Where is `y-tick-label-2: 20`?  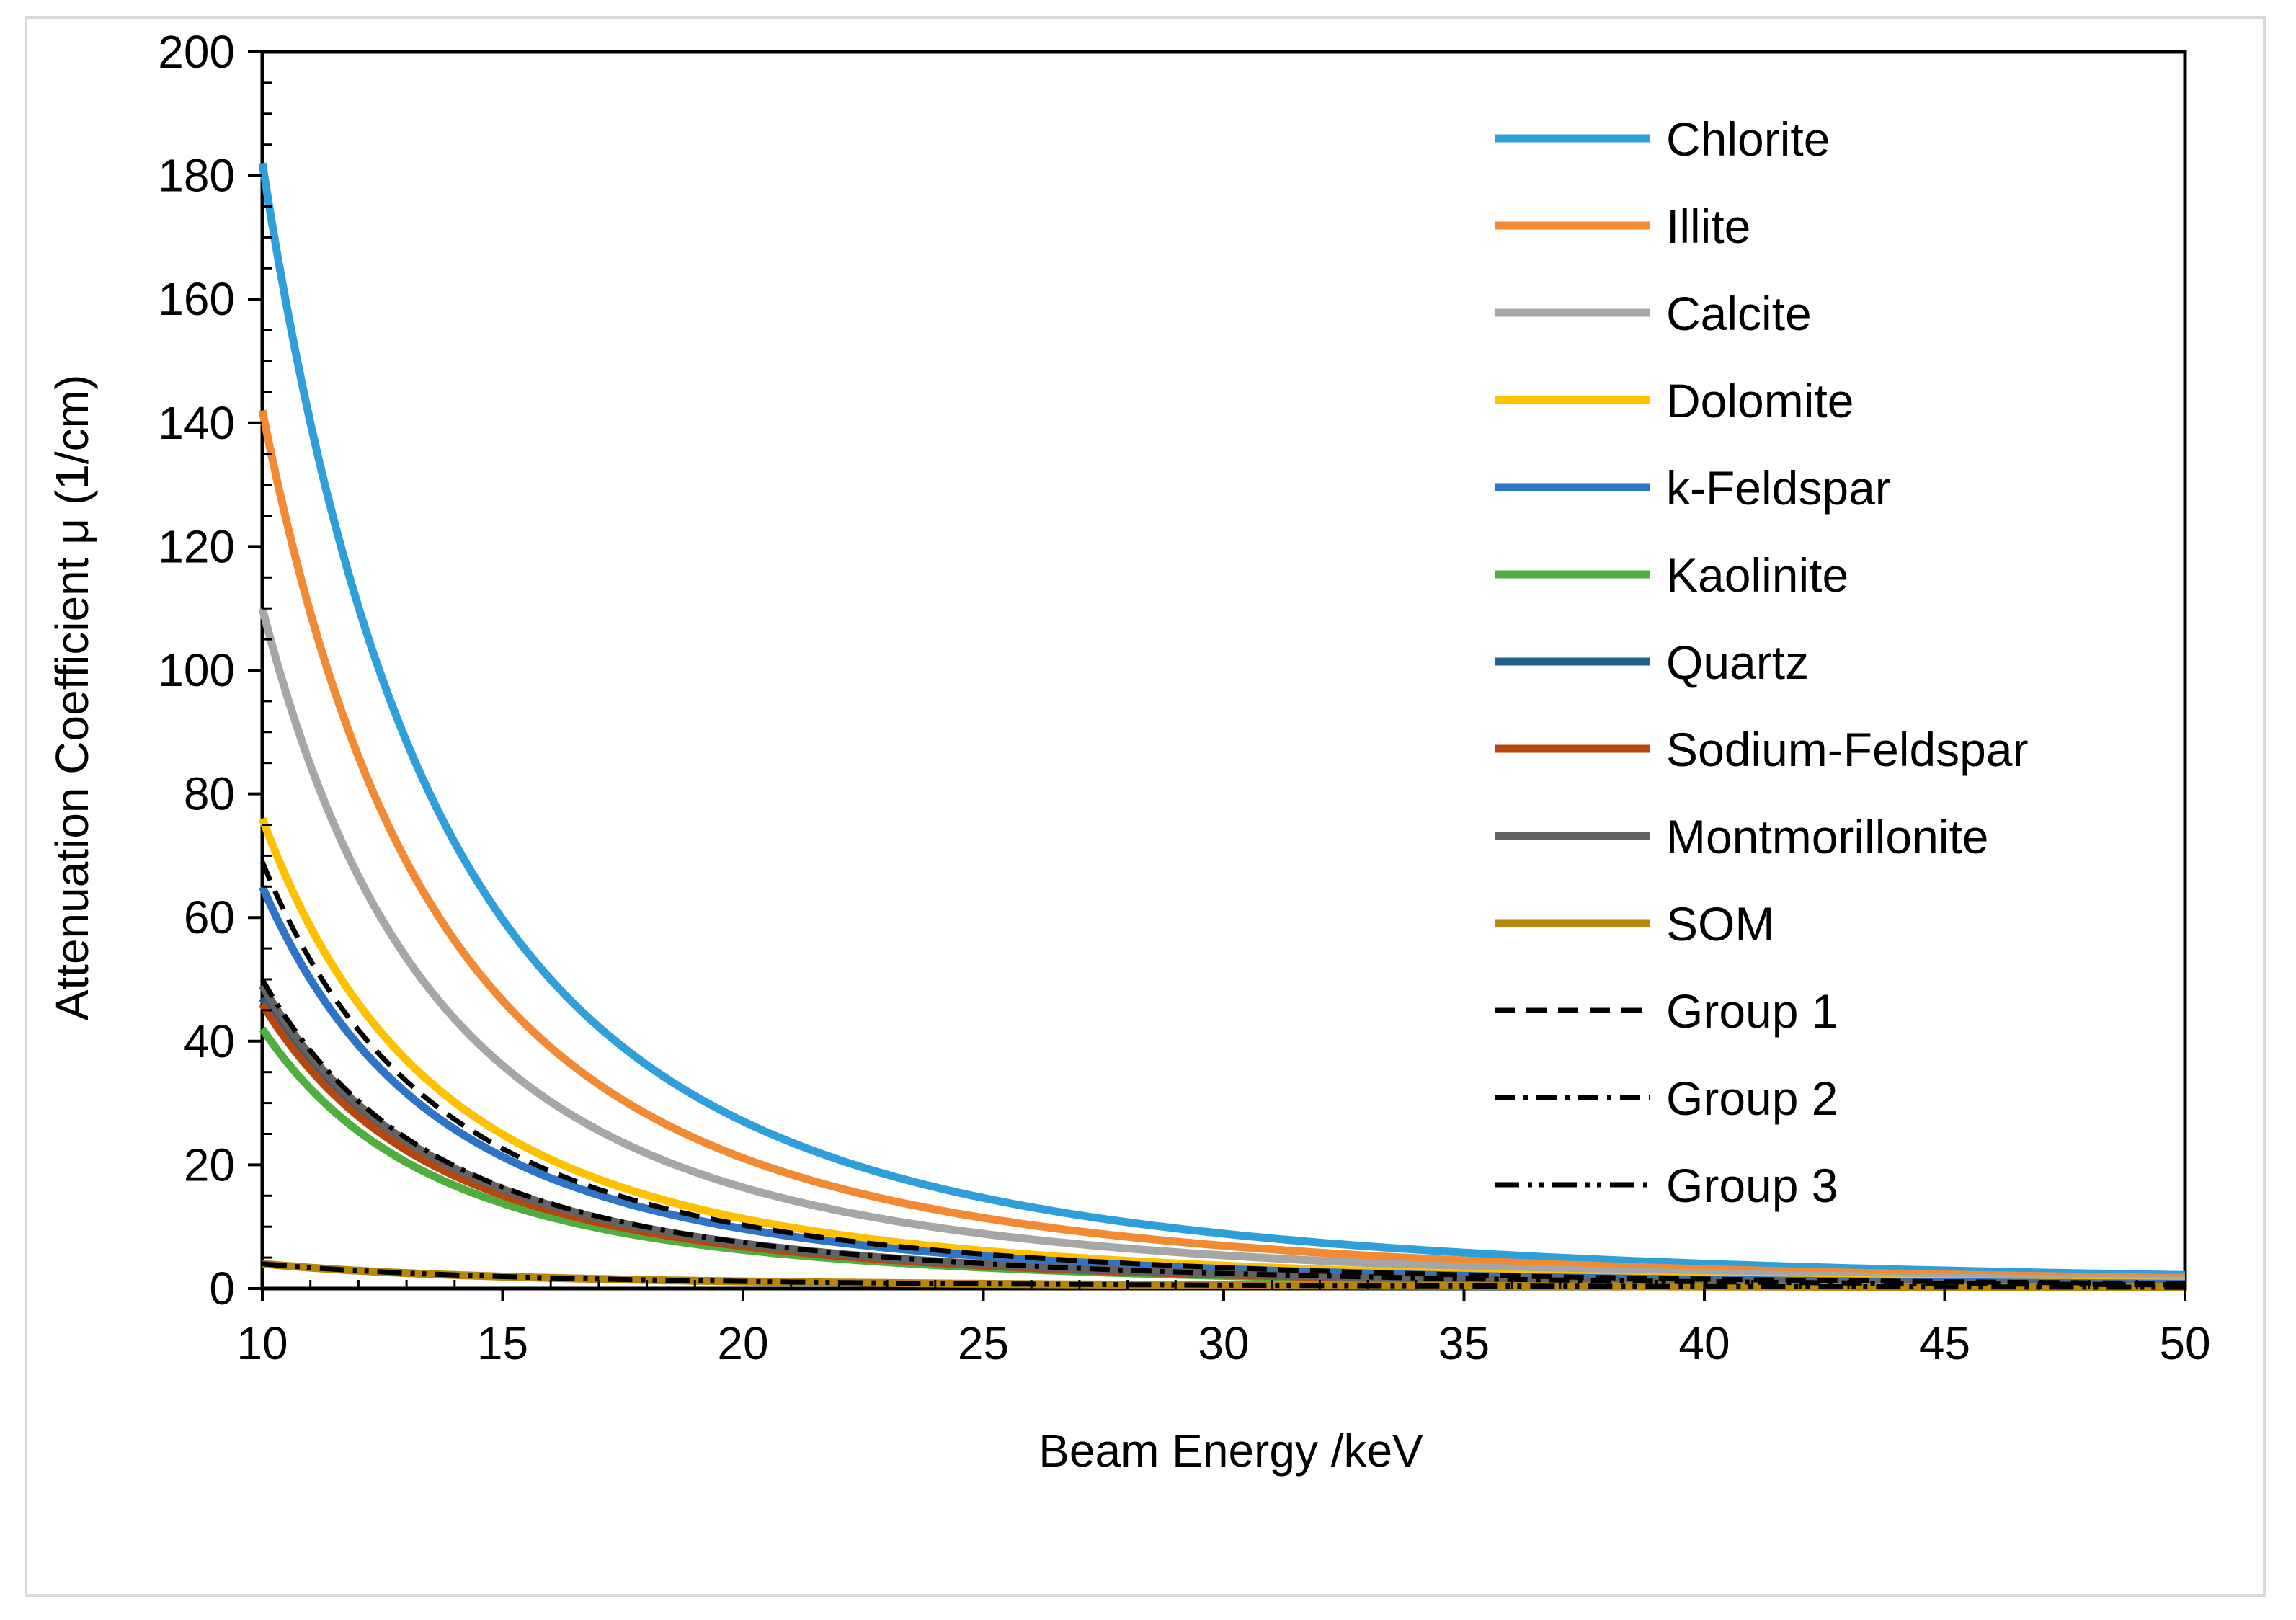
y-tick-label-2: 20 is located at coordinates (209, 1164).